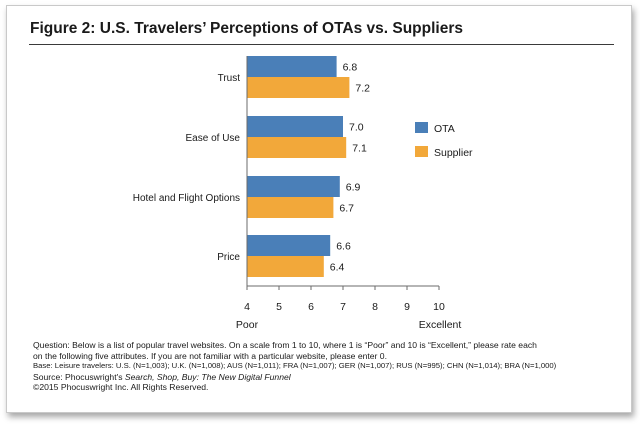 The image size is (640, 424). Describe the element at coordinates (375, 307) in the screenshot. I see `x-tick-label-8: 8` at that location.